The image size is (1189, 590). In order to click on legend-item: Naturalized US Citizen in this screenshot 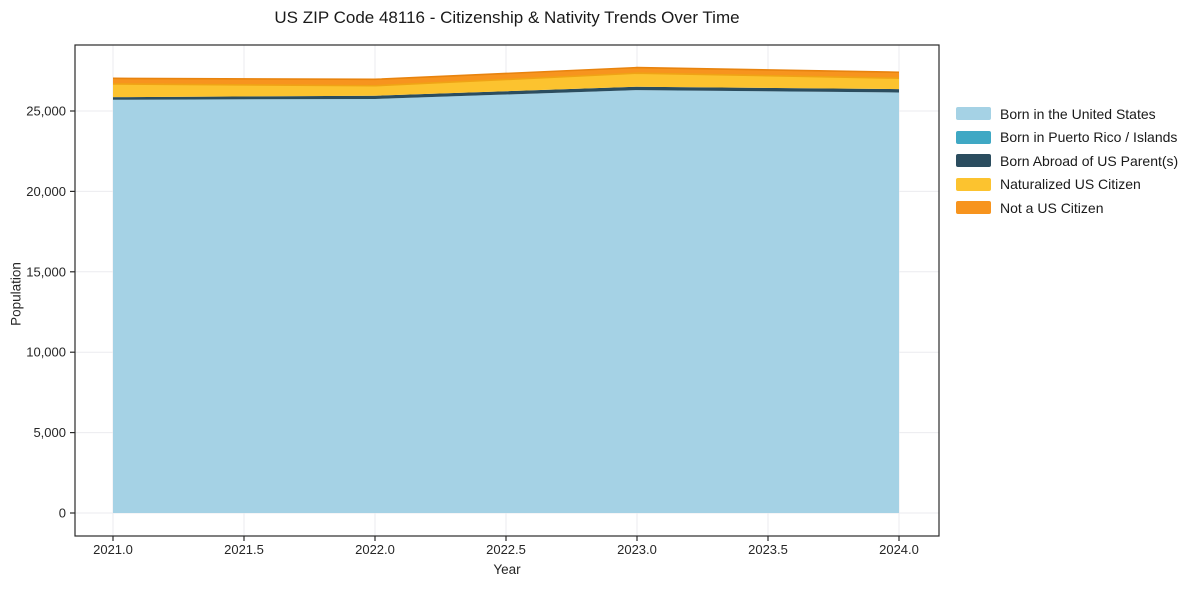, I will do `click(1067, 185)`.